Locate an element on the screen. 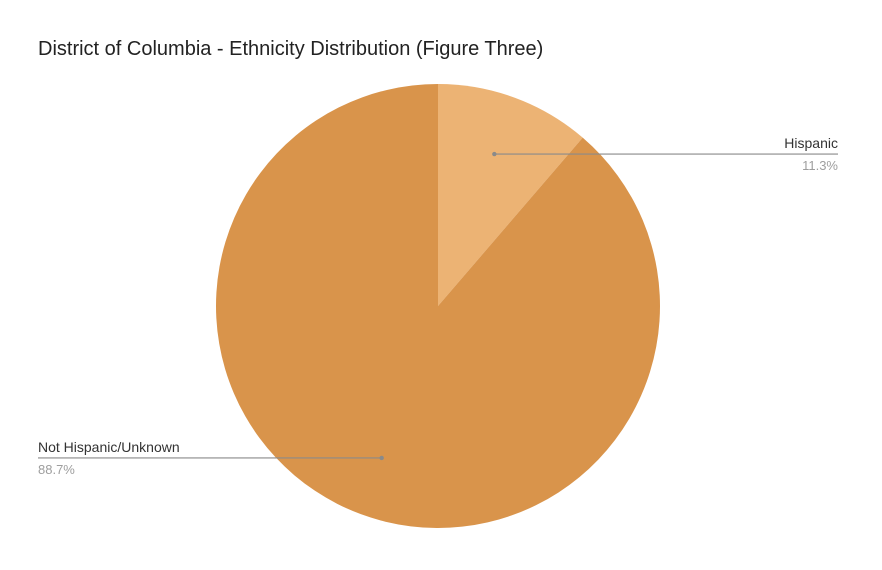  slice-label-not-hispanic-unknown: Not Hispanic/Unknown is located at coordinates (109, 447).